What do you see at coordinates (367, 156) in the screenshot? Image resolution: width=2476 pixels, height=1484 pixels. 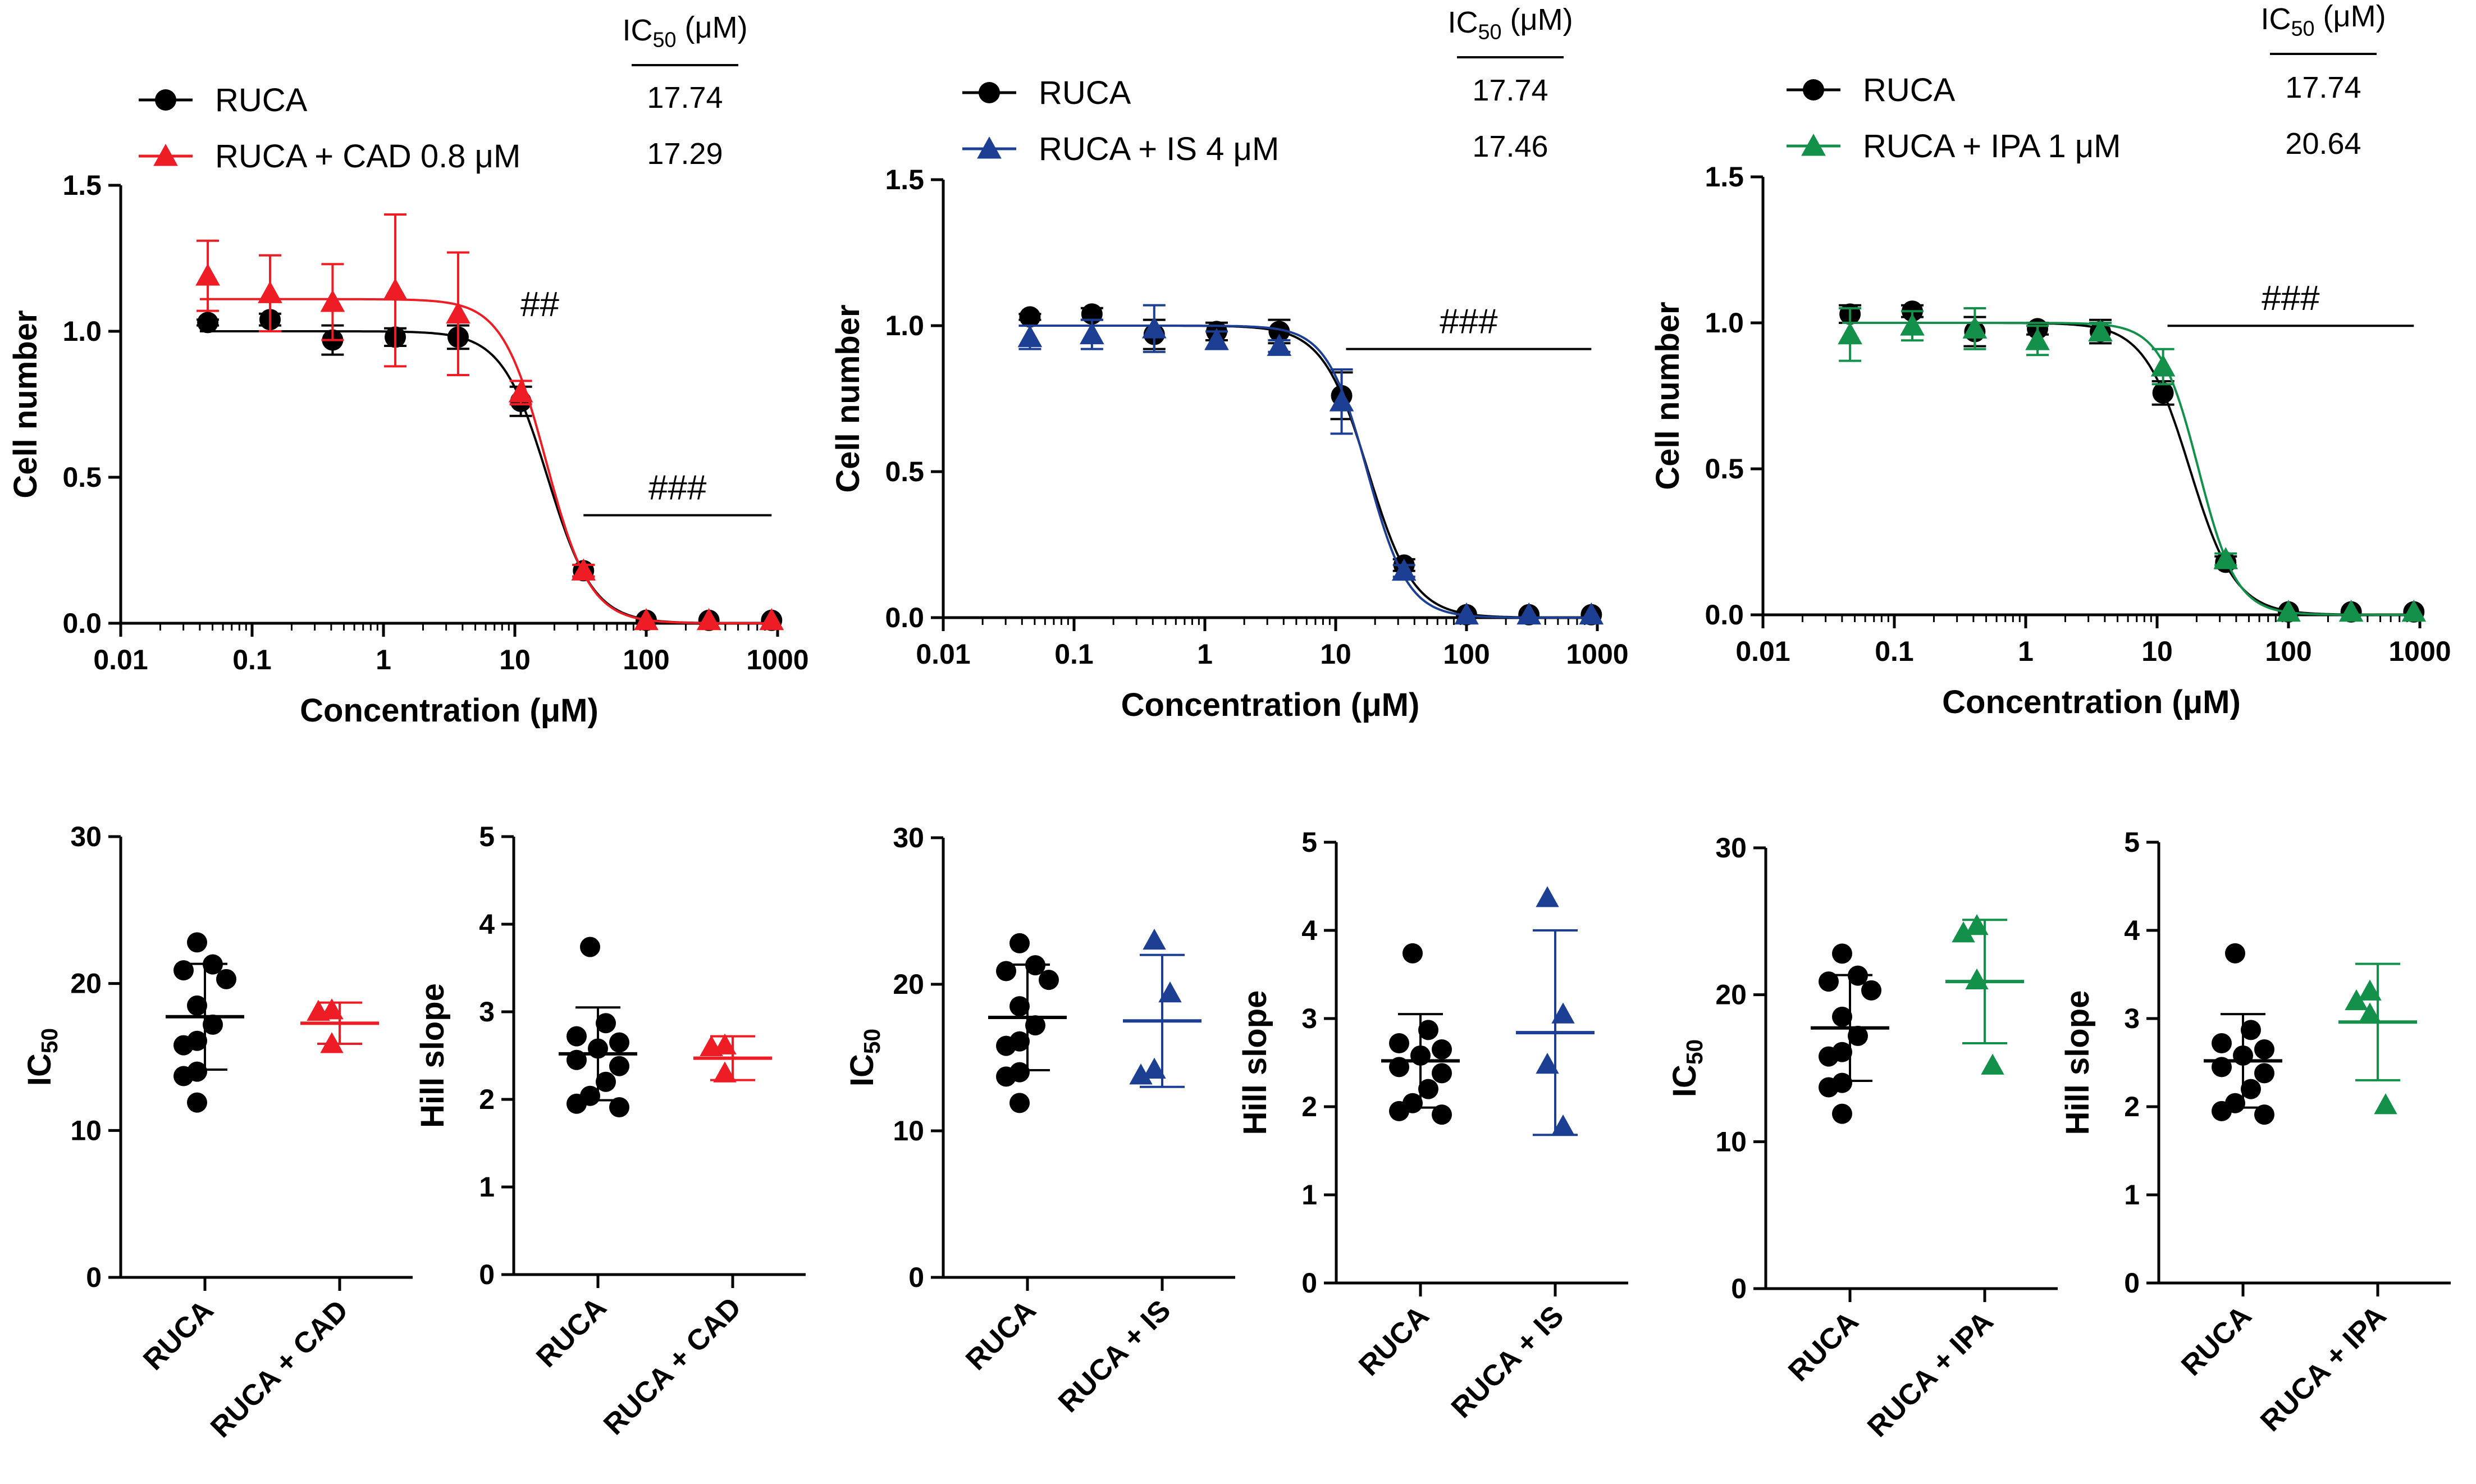 I see `legend-label: RUCA + CAD 0.8 μM` at bounding box center [367, 156].